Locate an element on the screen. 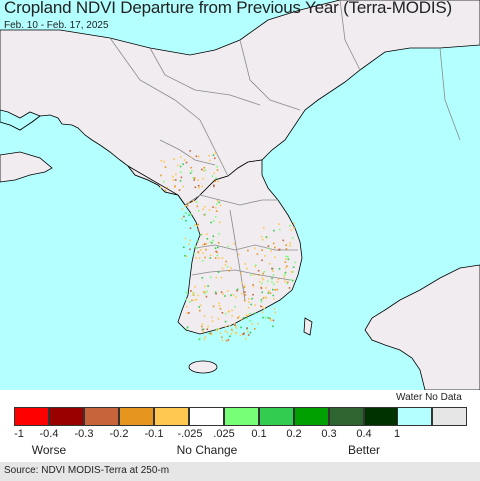  legend-tick: -0.2 is located at coordinates (119, 434).